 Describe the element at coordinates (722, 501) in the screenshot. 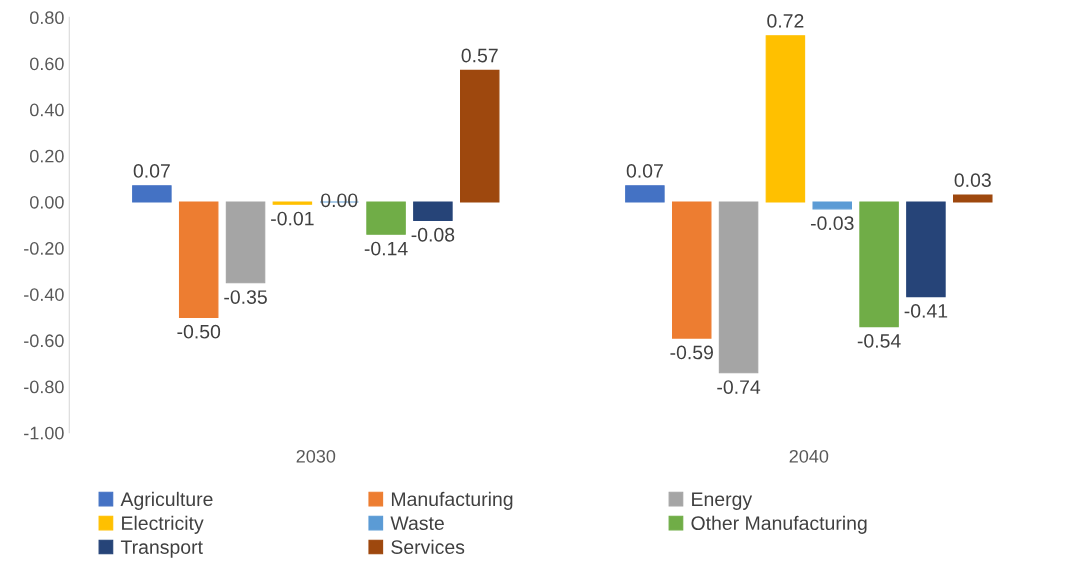

I see `legend-label: Energy` at that location.